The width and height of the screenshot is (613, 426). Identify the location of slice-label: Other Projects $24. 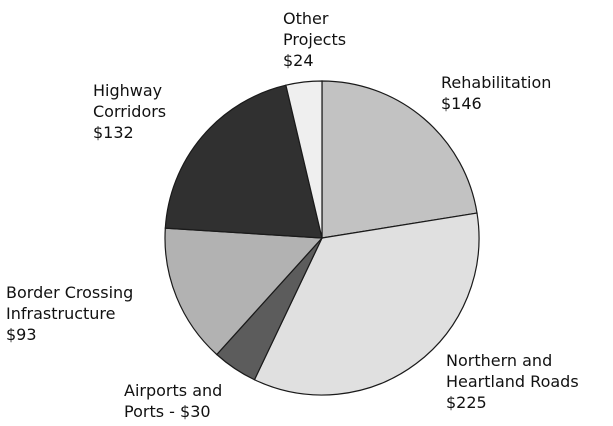
(325, 39).